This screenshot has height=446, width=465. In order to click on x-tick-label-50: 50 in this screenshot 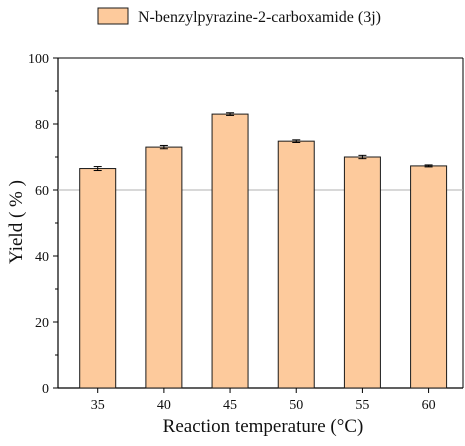, I will do `click(296, 405)`.